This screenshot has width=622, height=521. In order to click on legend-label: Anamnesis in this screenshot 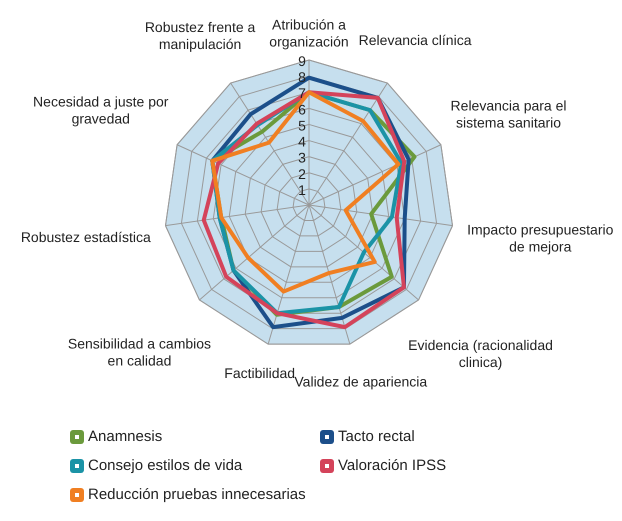, I will do `click(125, 436)`.